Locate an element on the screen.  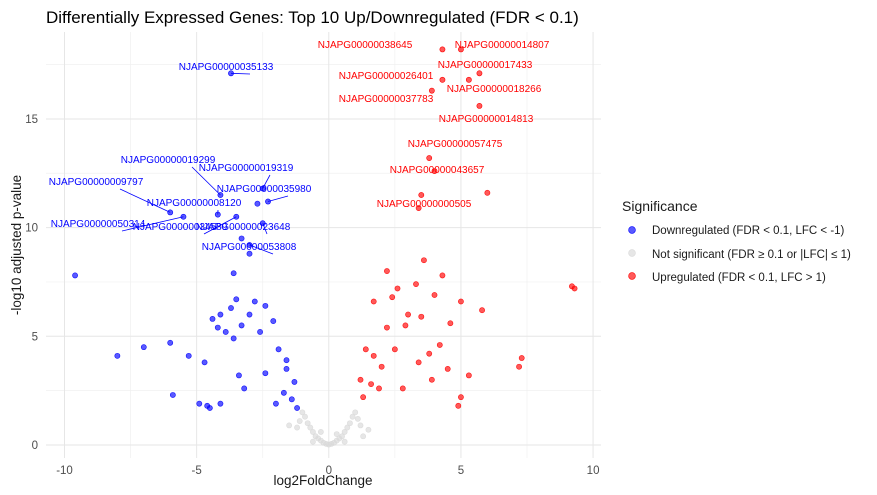
legend-entry-ns: Not significant (FDR ≥ 0.1 or |LFC| ≤ 1) is located at coordinates (739, 255).